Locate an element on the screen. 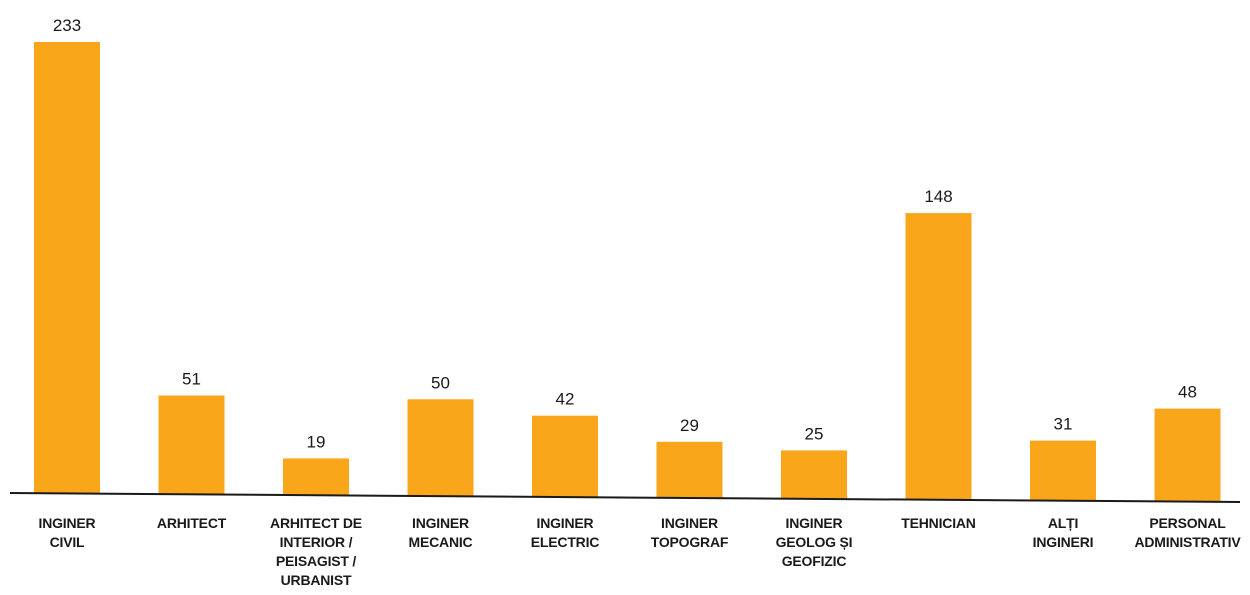  category-label-5-line-1: TOPOGRAF is located at coordinates (690, 542).